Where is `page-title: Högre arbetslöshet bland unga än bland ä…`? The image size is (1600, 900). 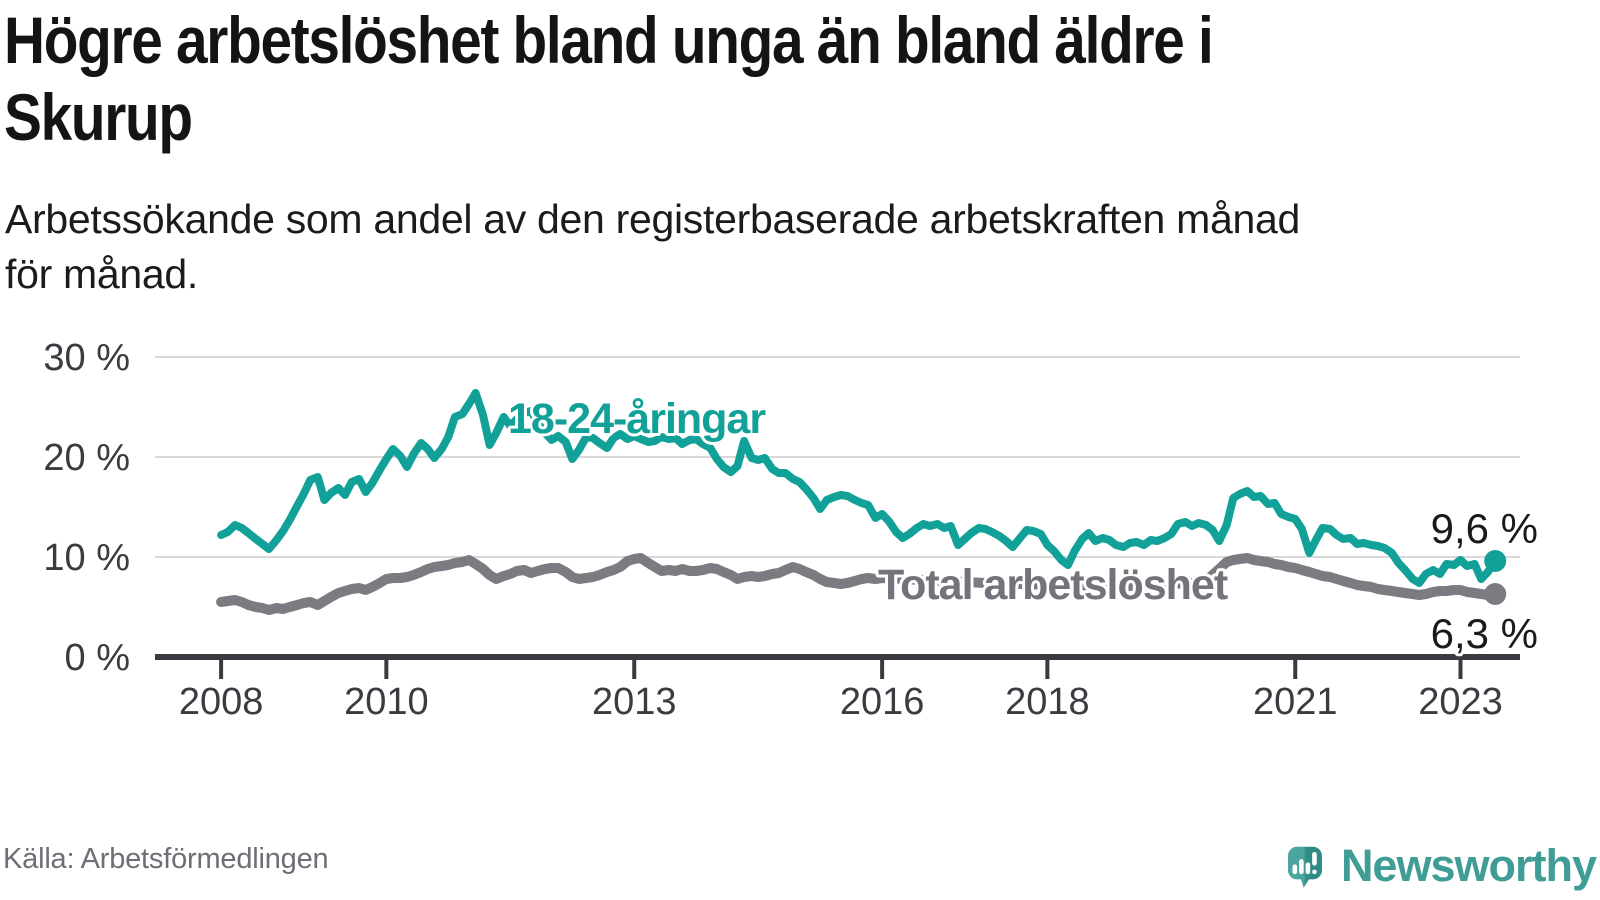 page-title: Högre arbetslöshet bland unga än bland ä… is located at coordinates (609, 79).